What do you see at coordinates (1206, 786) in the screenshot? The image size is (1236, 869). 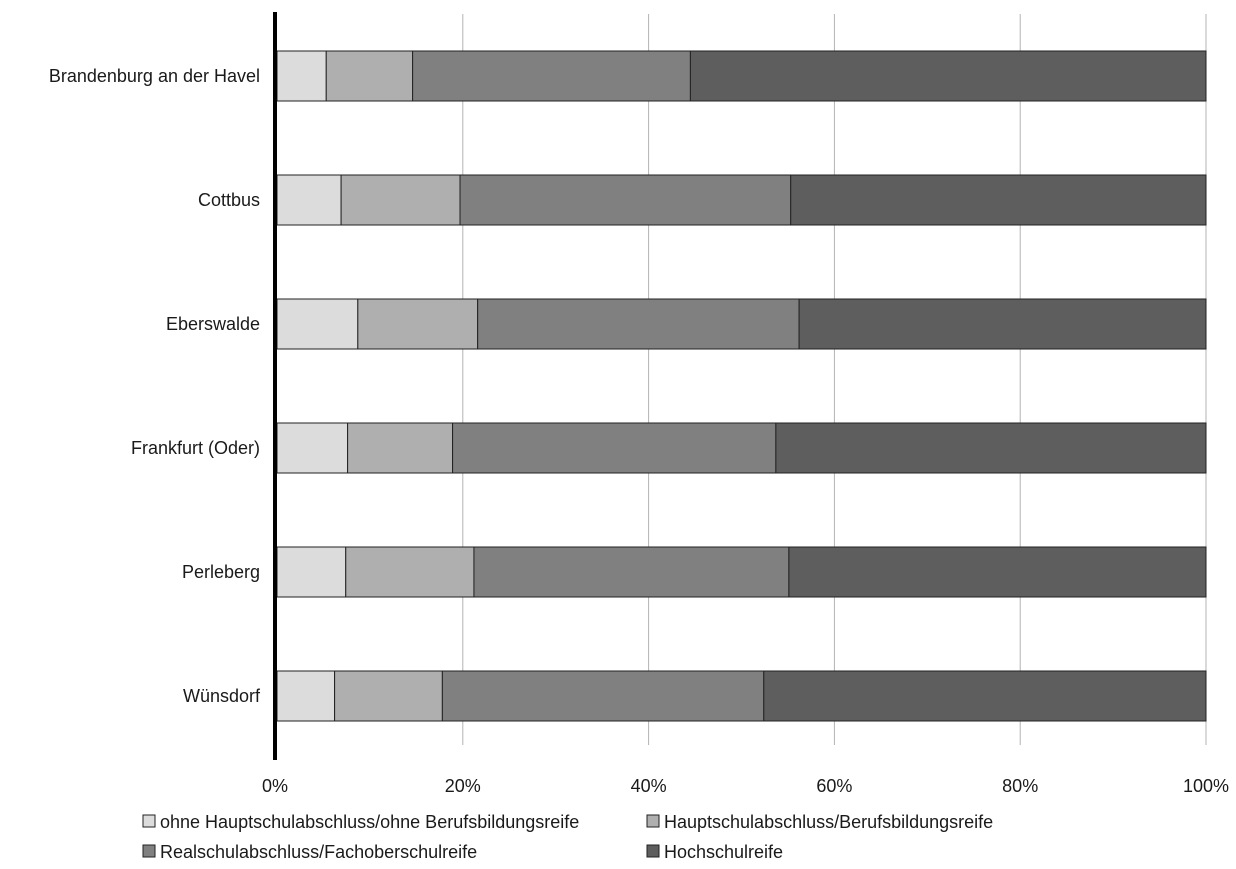 I see `x-tick-label: 100%` at bounding box center [1206, 786].